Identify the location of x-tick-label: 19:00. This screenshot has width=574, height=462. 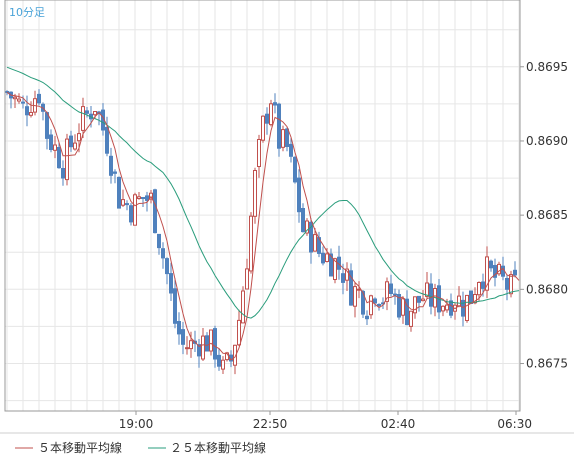
(136, 424).